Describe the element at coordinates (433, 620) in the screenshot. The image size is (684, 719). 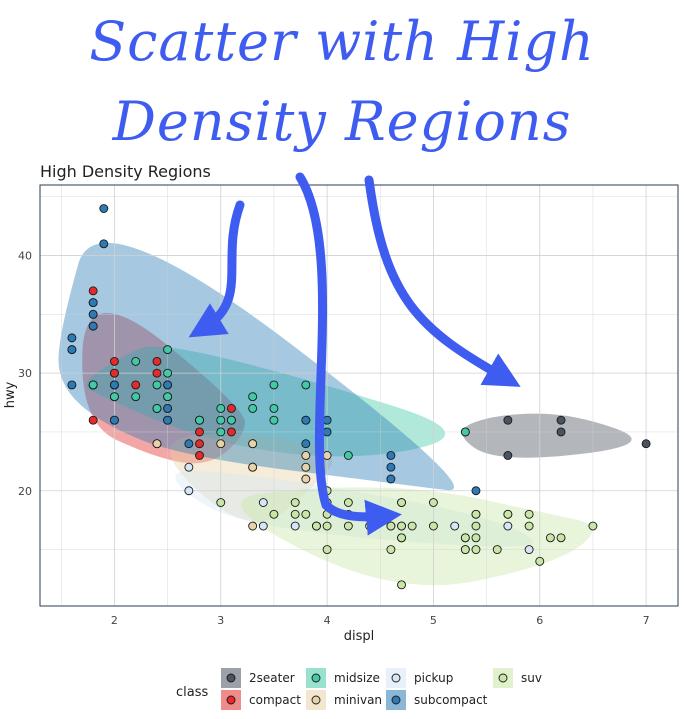
I see `x-tick-label: 5` at that location.